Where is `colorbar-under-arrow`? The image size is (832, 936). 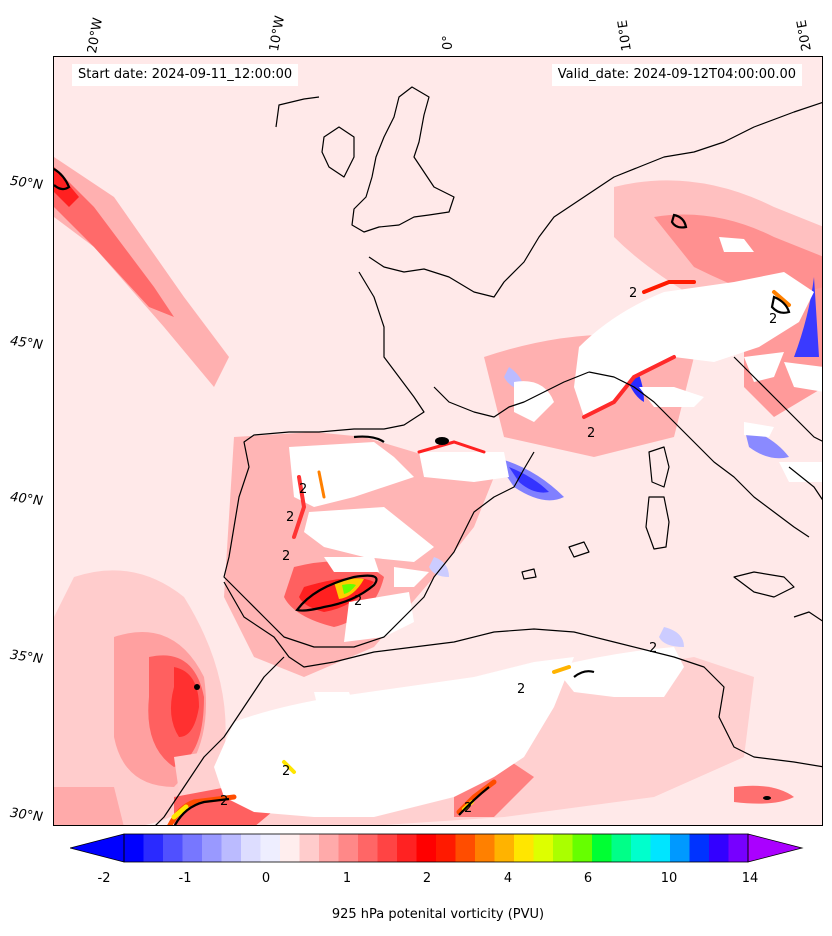 colorbar-under-arrow is located at coordinates (97, 848).